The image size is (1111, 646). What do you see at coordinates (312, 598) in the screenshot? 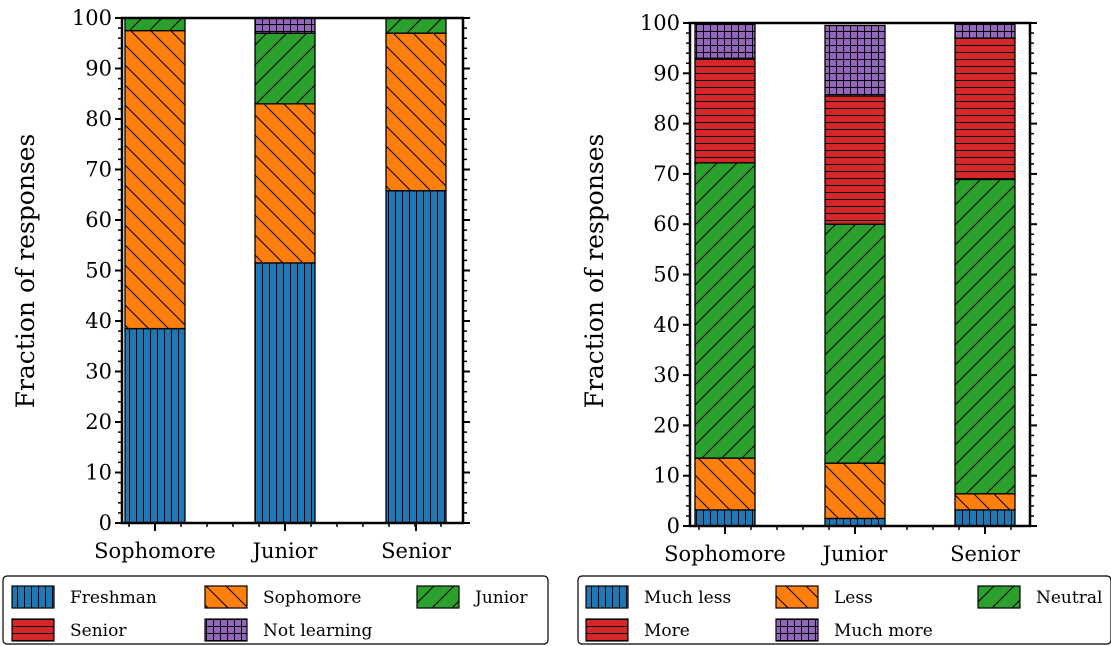
I see `legend-label: Sophomore` at bounding box center [312, 598].